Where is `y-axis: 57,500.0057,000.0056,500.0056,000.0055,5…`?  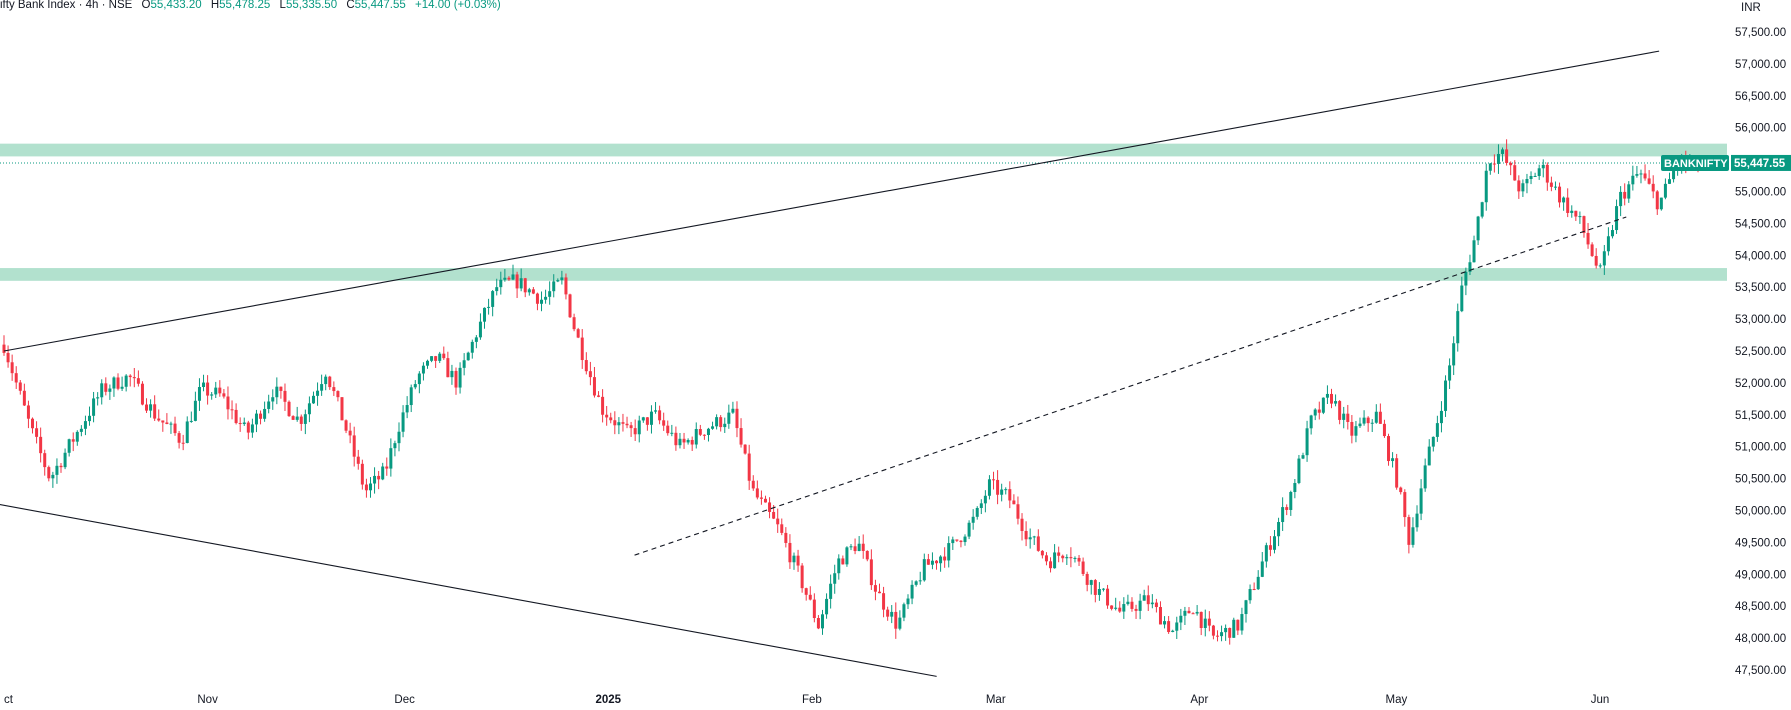 y-axis: 57,500.0057,000.0056,500.0056,000.0055,5… is located at coordinates (1760, 352).